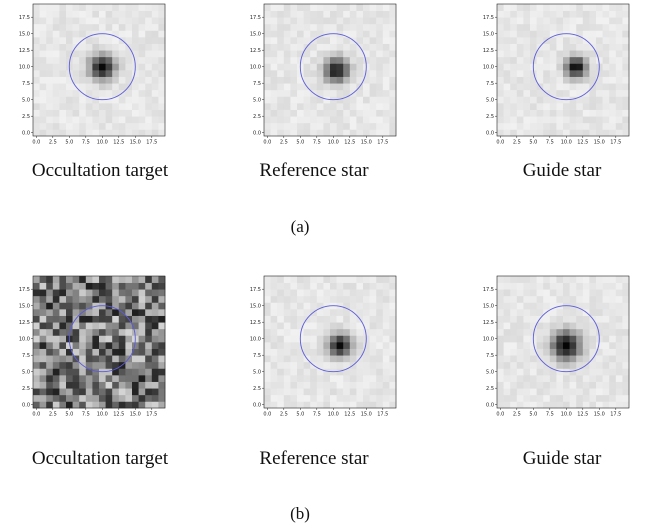 The width and height of the screenshot is (655, 528). What do you see at coordinates (26, 405) in the screenshot?
I see `y-tick-label: 0.0` at bounding box center [26, 405].